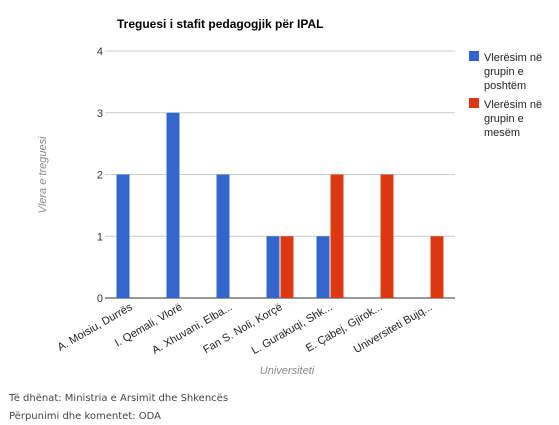  What do you see at coordinates (513, 119) in the screenshot?
I see `legend-label: Vlerësim në grupin e mesëm` at bounding box center [513, 119].